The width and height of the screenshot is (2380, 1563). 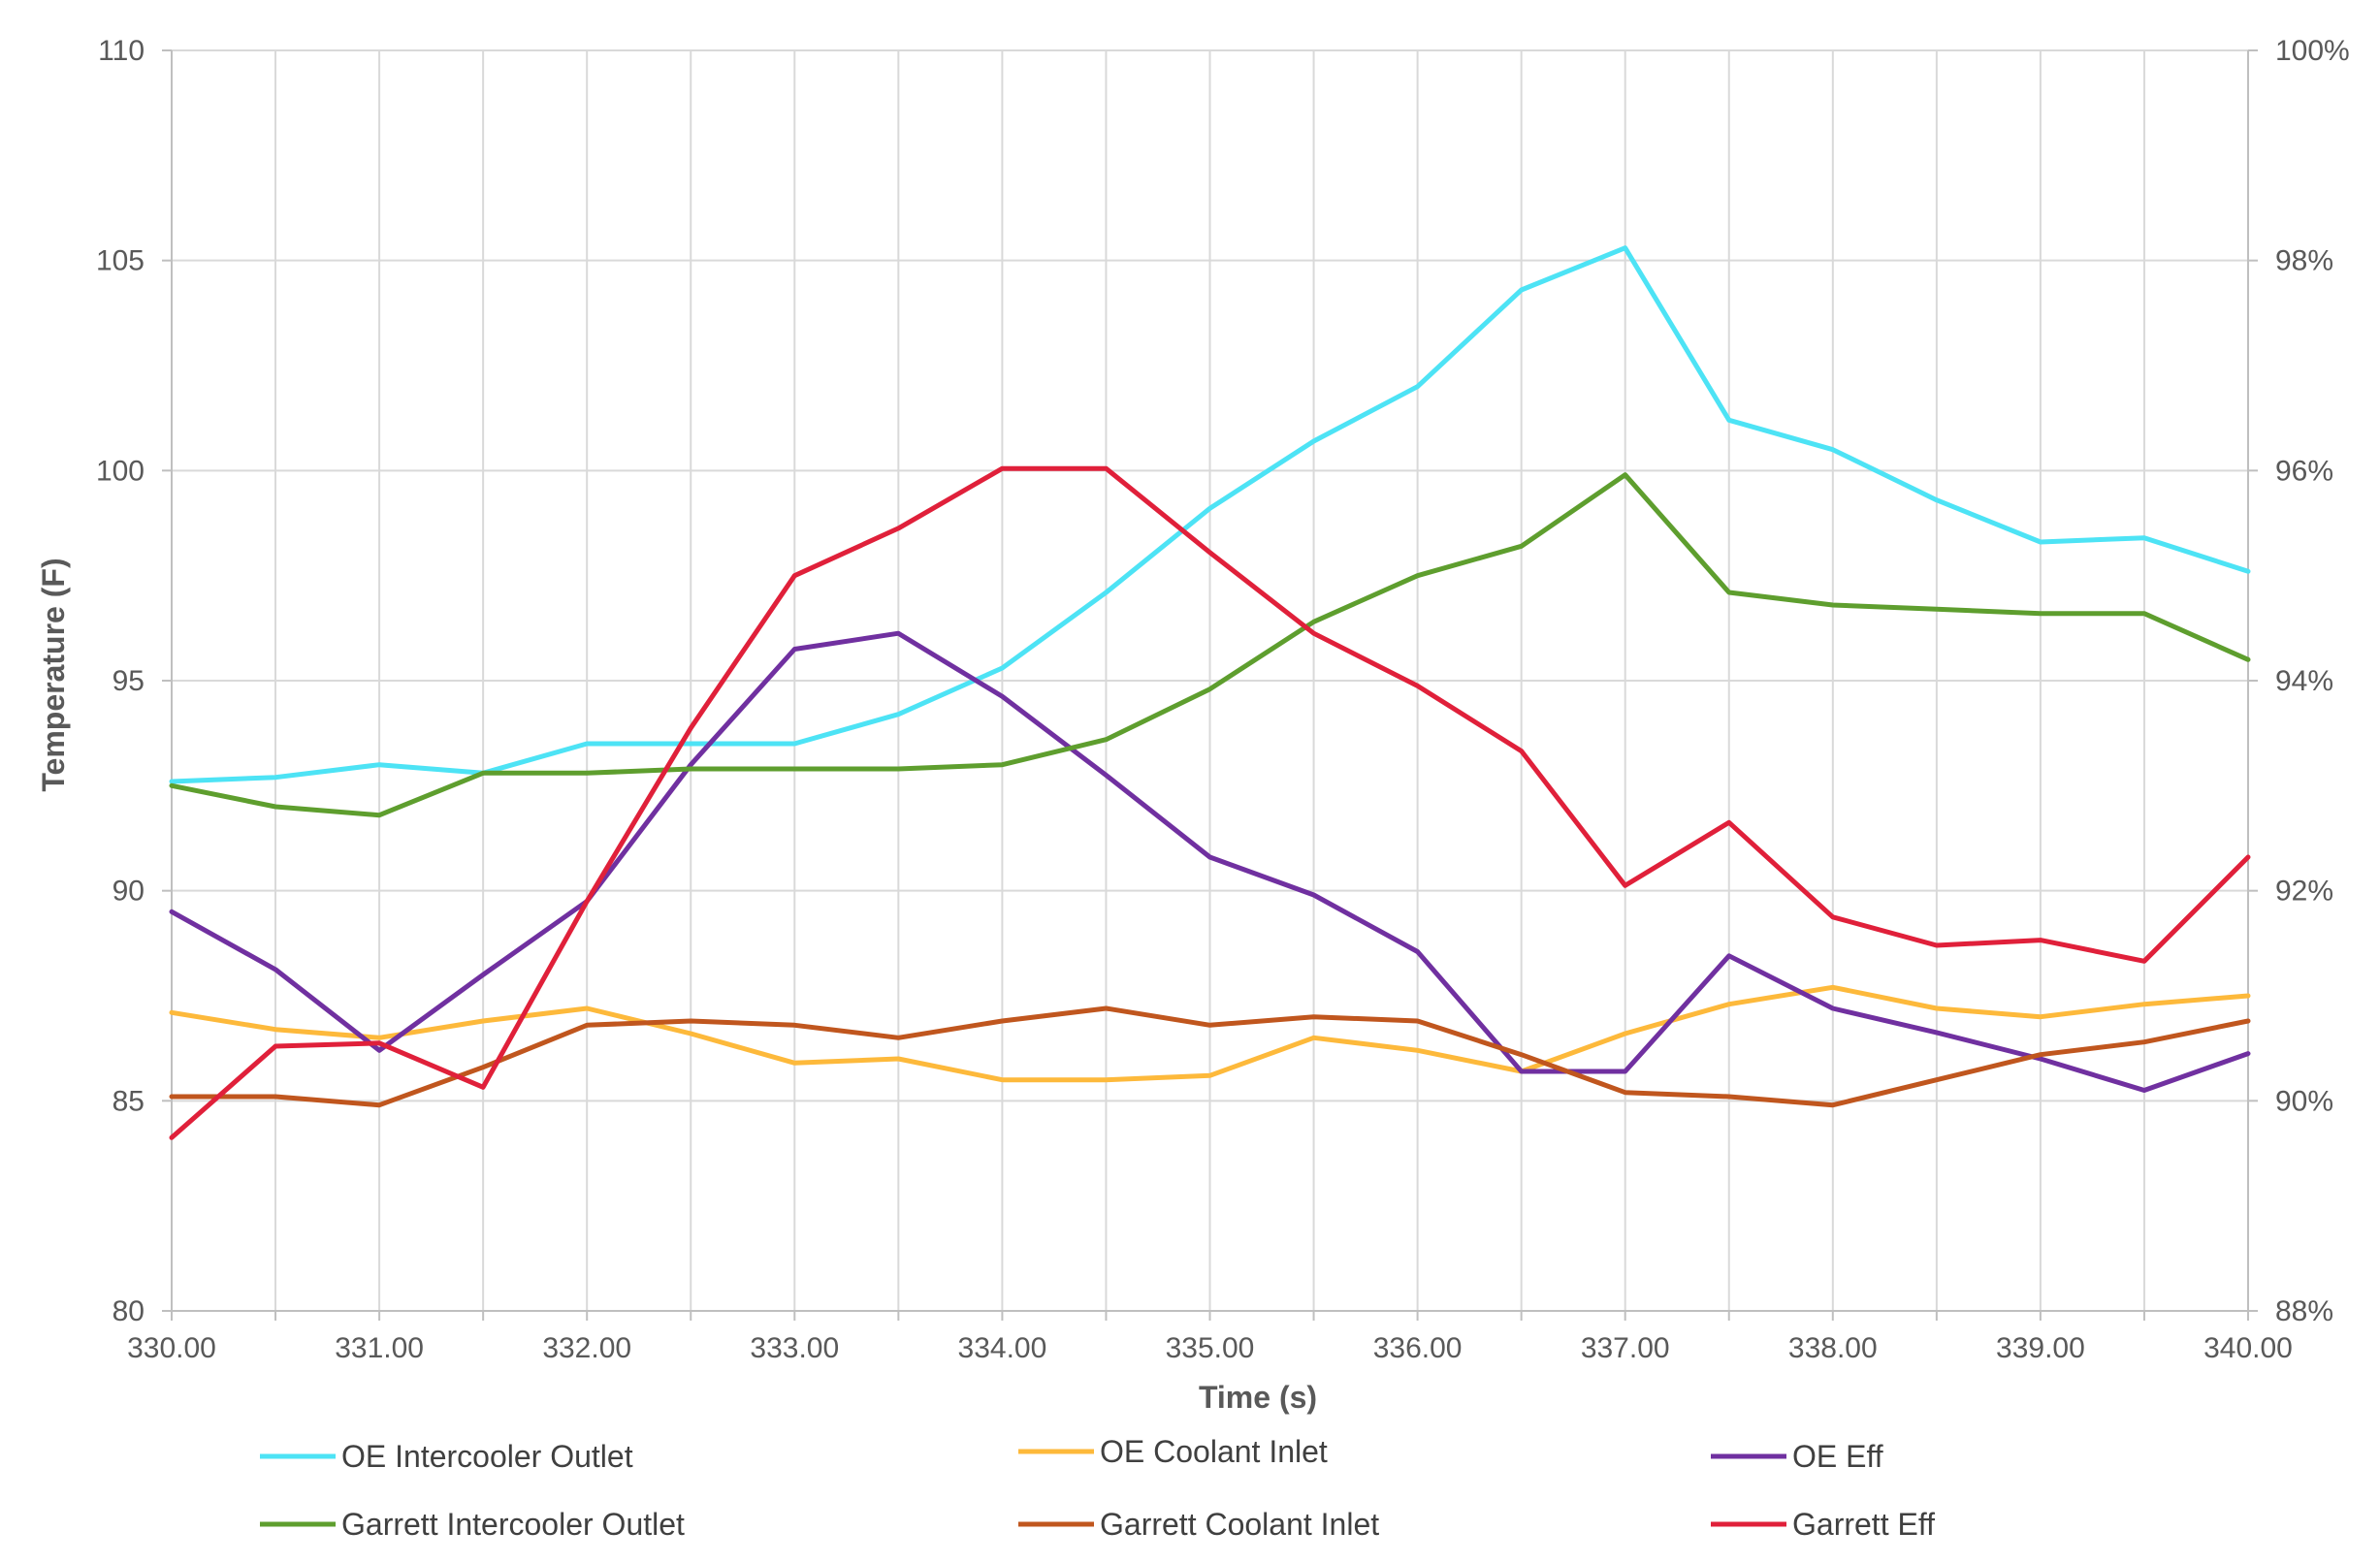 What do you see at coordinates (2040, 1348) in the screenshot?
I see `x-tick-label: 339.00` at bounding box center [2040, 1348].